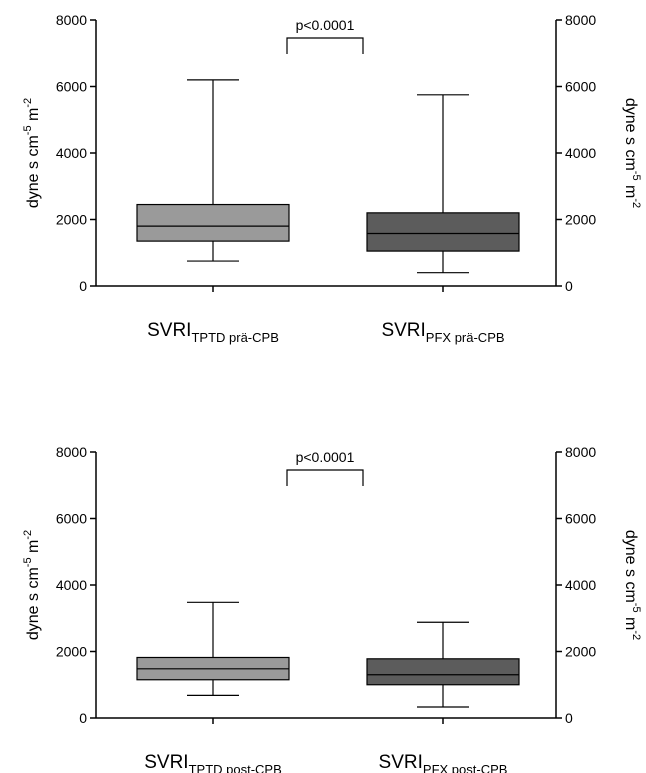  I want to click on category-label: SVRIPFX post-CPB, so click(443, 762).